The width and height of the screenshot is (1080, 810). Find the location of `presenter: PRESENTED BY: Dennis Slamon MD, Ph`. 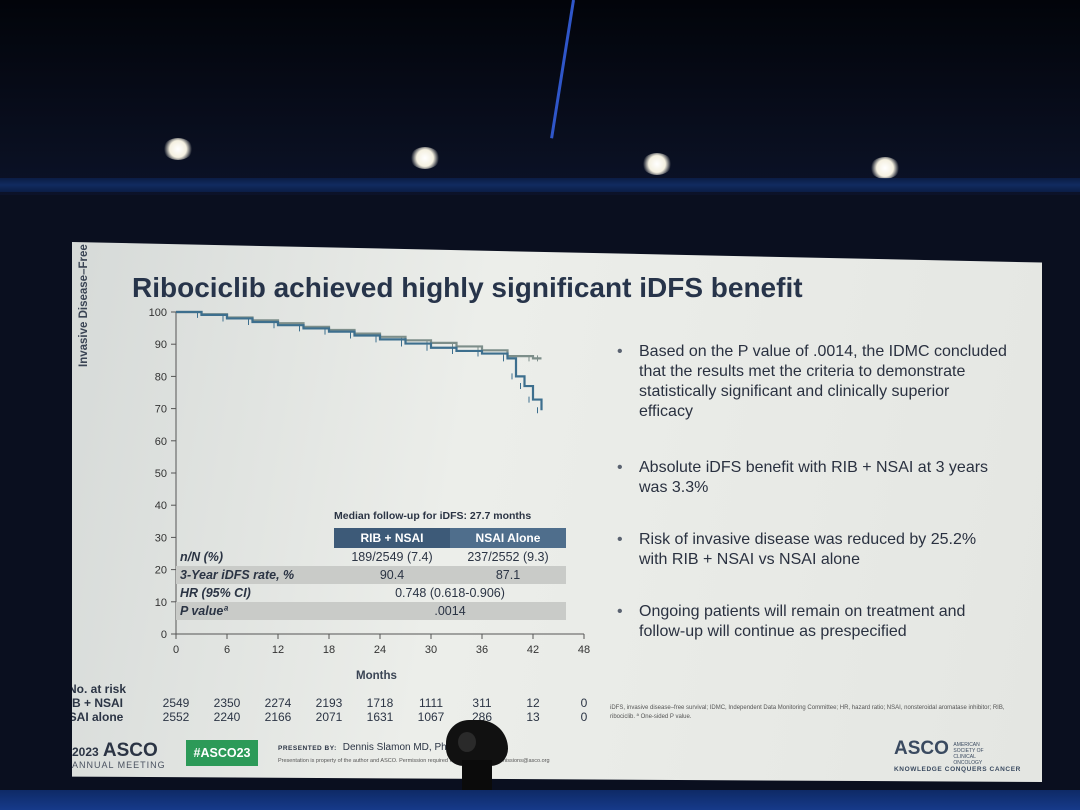

presenter: PRESENTED BY: Dennis Slamon MD, Ph is located at coordinates (362, 747).